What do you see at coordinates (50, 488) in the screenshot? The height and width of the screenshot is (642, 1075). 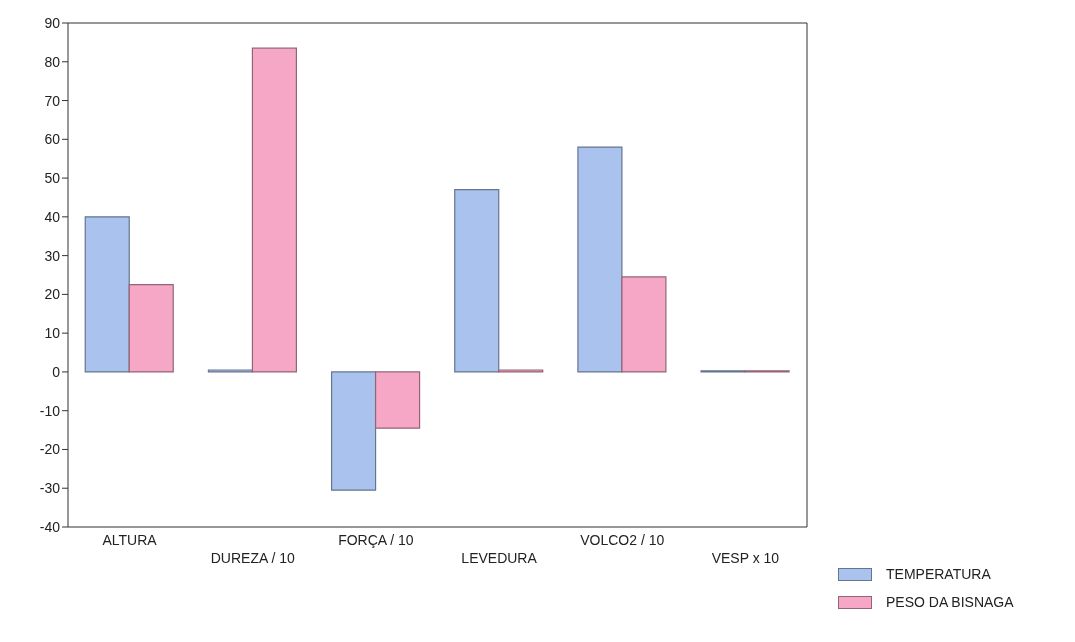 I see `y-tick-label: -30` at bounding box center [50, 488].